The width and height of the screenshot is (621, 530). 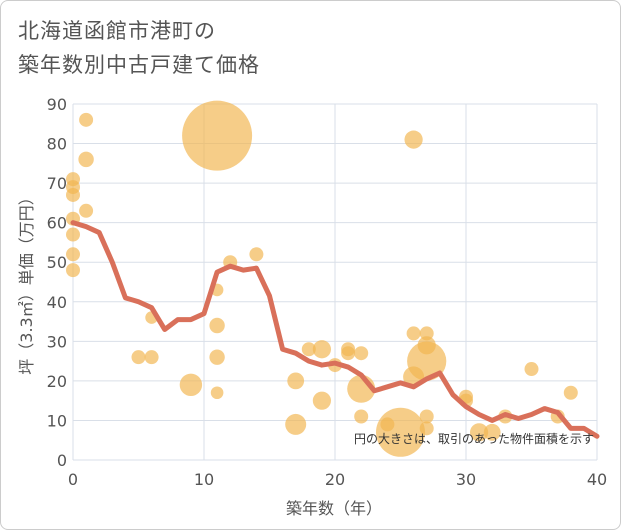 What do you see at coordinates (57, 341) in the screenshot?
I see `y-tick-label: 30` at bounding box center [57, 341].